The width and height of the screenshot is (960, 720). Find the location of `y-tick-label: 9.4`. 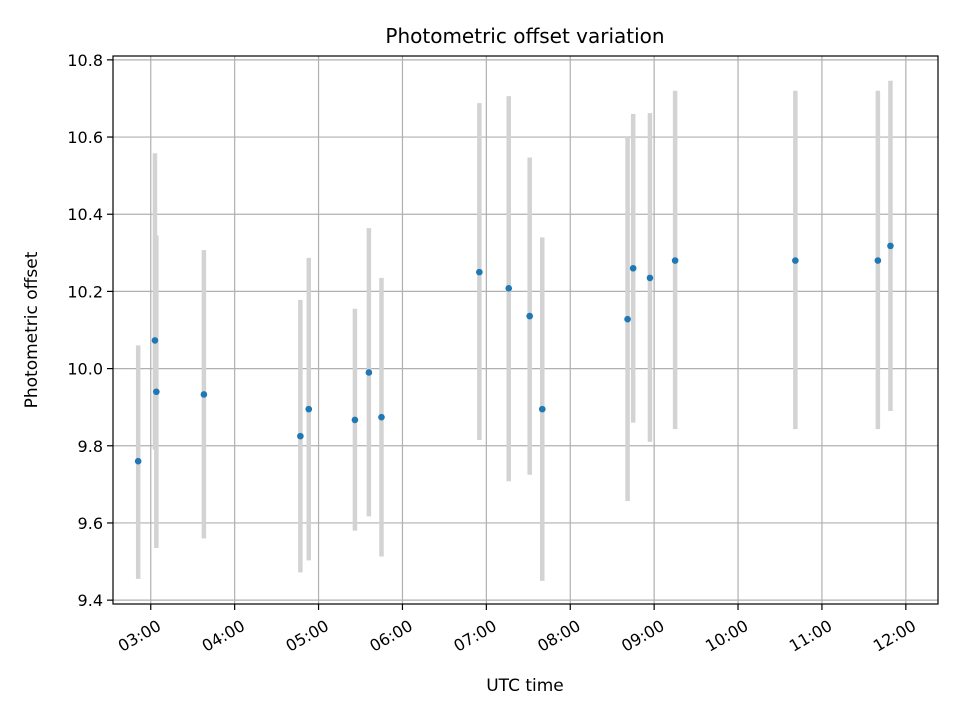

y-tick-label: 9.4 is located at coordinates (90, 600).